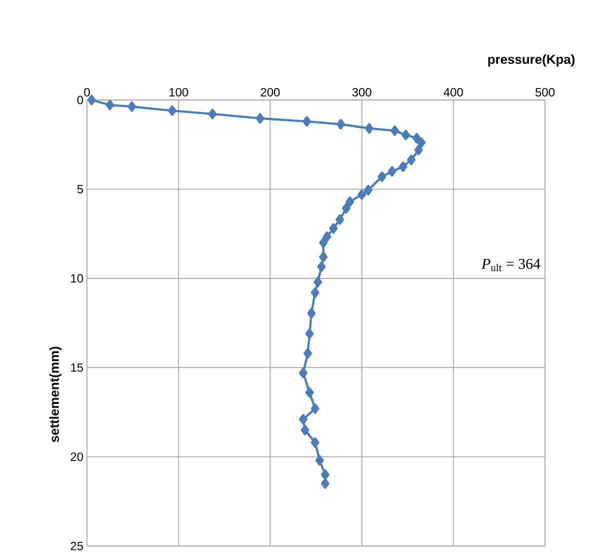 The width and height of the screenshot is (607, 557). What do you see at coordinates (55, 394) in the screenshot?
I see `y-axis-title: settlement(mm)` at bounding box center [55, 394].